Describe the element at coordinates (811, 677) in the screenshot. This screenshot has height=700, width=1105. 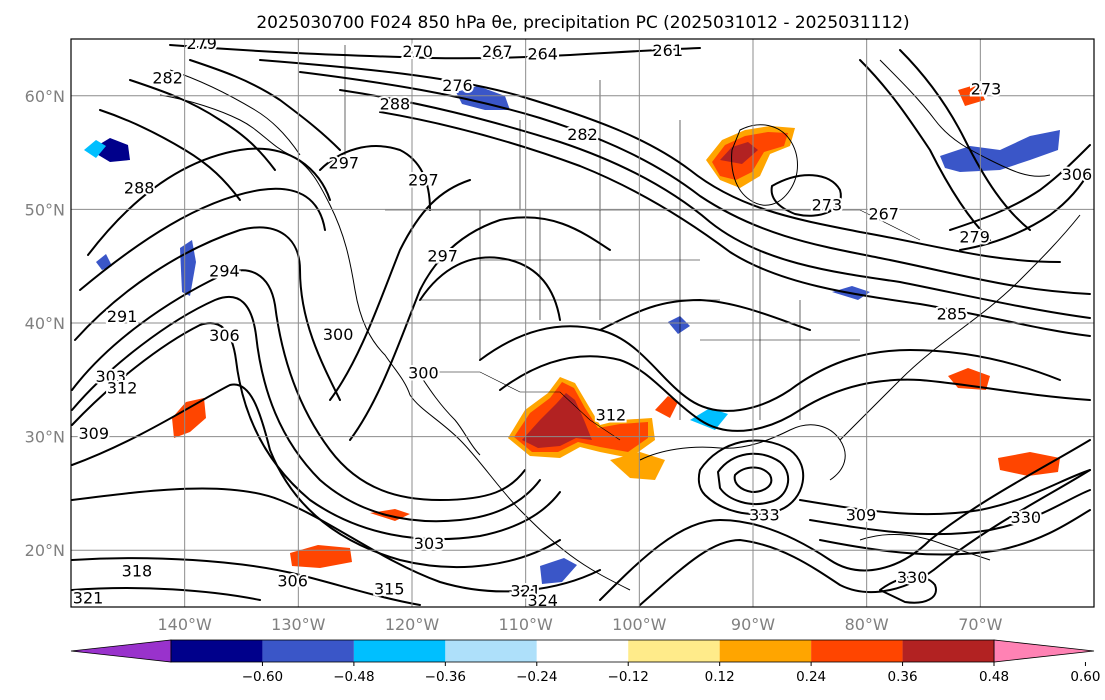
I see `colorbar-tick-label: 0.24` at that location.